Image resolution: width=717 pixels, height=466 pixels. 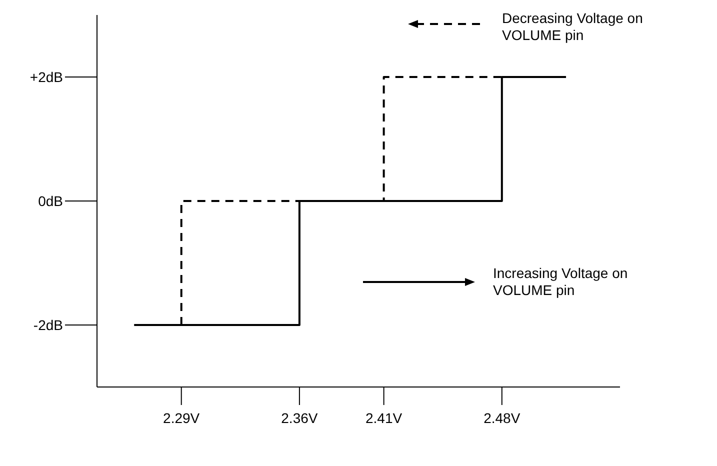 I want to click on legend-label: Decreasing Voltage on VOLUME pin, so click(x=573, y=27).